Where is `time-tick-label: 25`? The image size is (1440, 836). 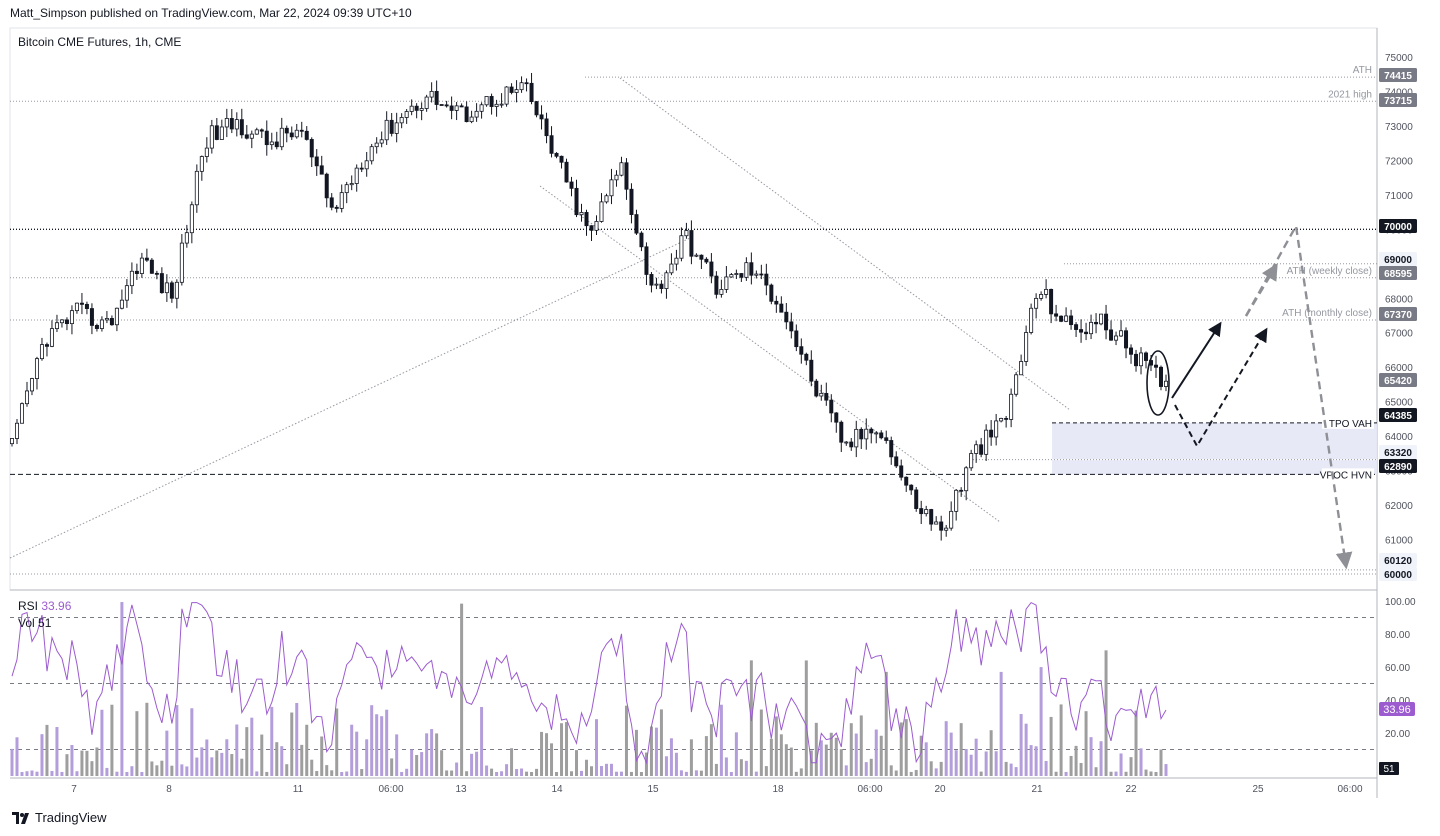 time-tick-label: 25 is located at coordinates (1258, 789).